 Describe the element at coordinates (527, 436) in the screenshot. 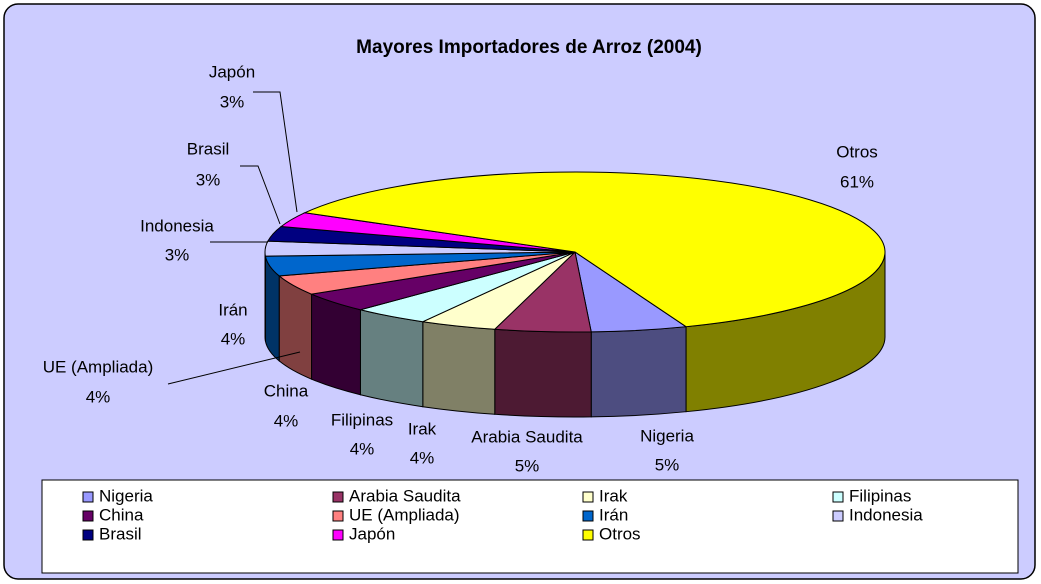

I see `data-label-name: Arabia Saudita` at that location.